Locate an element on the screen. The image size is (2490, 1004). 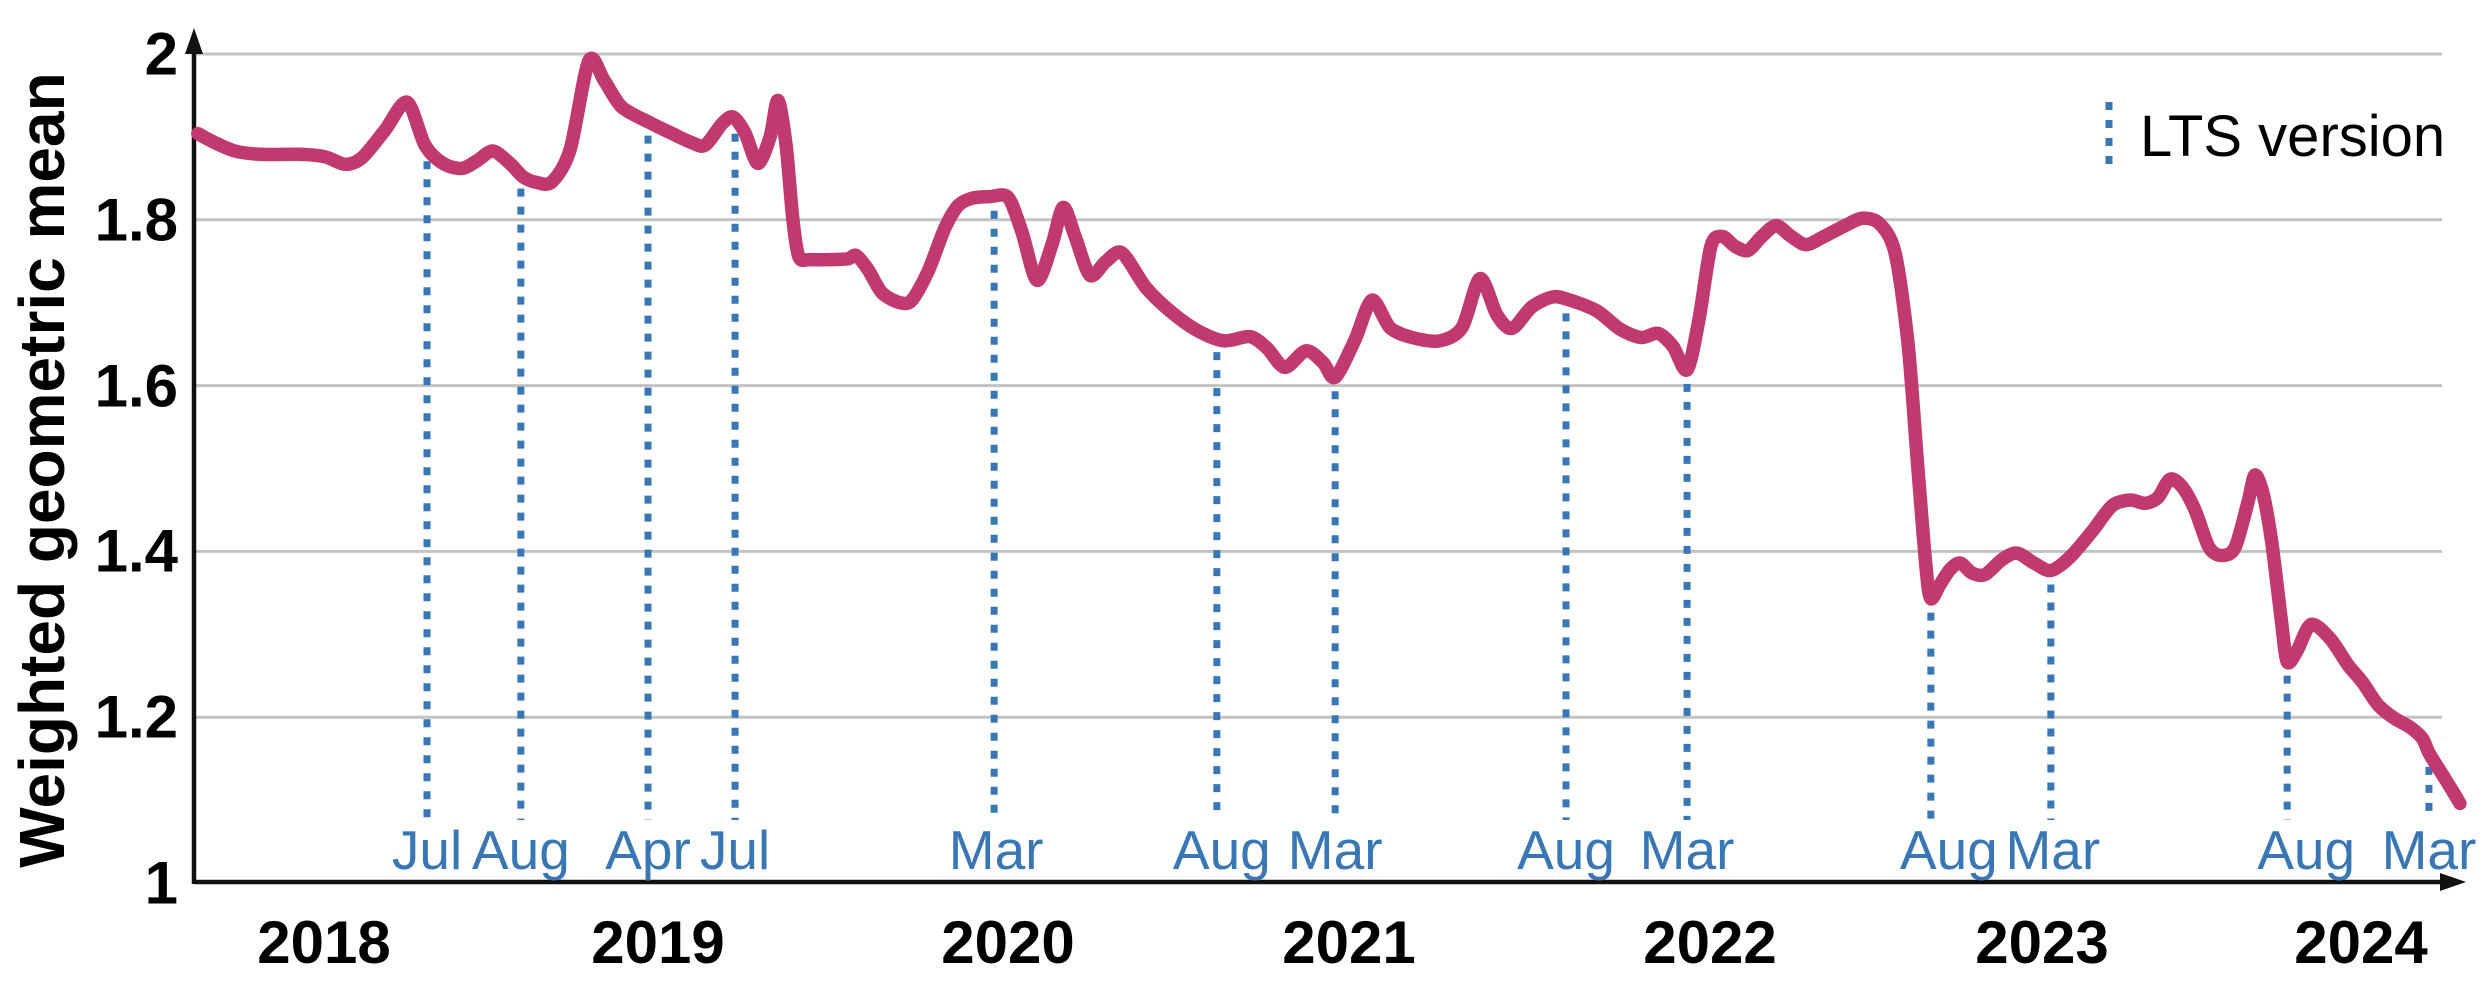
x-axis-arrowhead is located at coordinates (2453, 882).